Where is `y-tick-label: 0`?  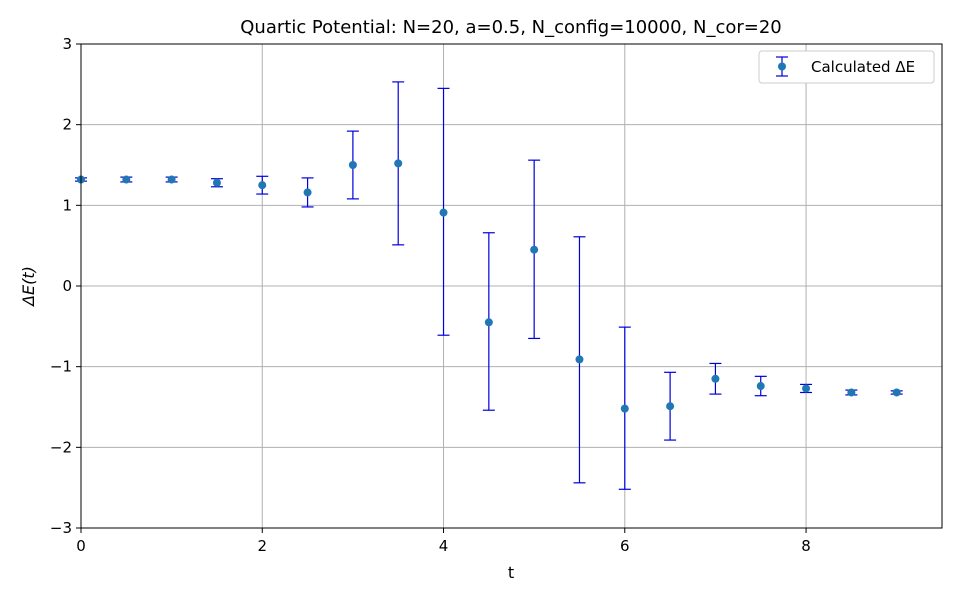
y-tick-label: 0 is located at coordinates (67, 286).